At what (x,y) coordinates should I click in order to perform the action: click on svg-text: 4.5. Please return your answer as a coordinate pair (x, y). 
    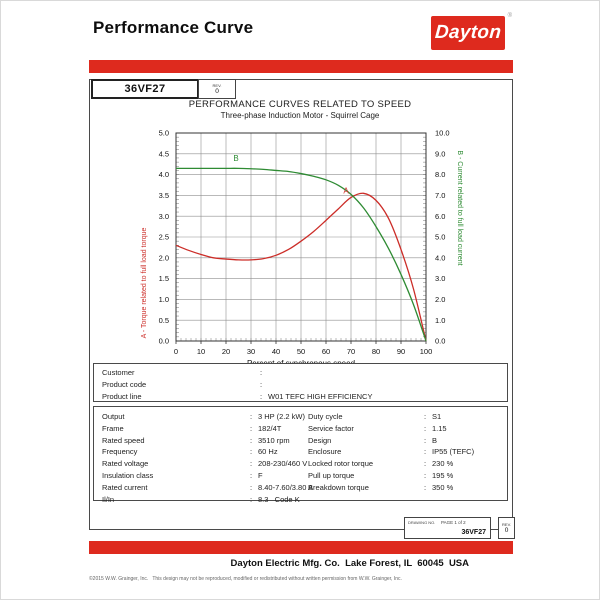
    Looking at the image, I should click on (164, 153).